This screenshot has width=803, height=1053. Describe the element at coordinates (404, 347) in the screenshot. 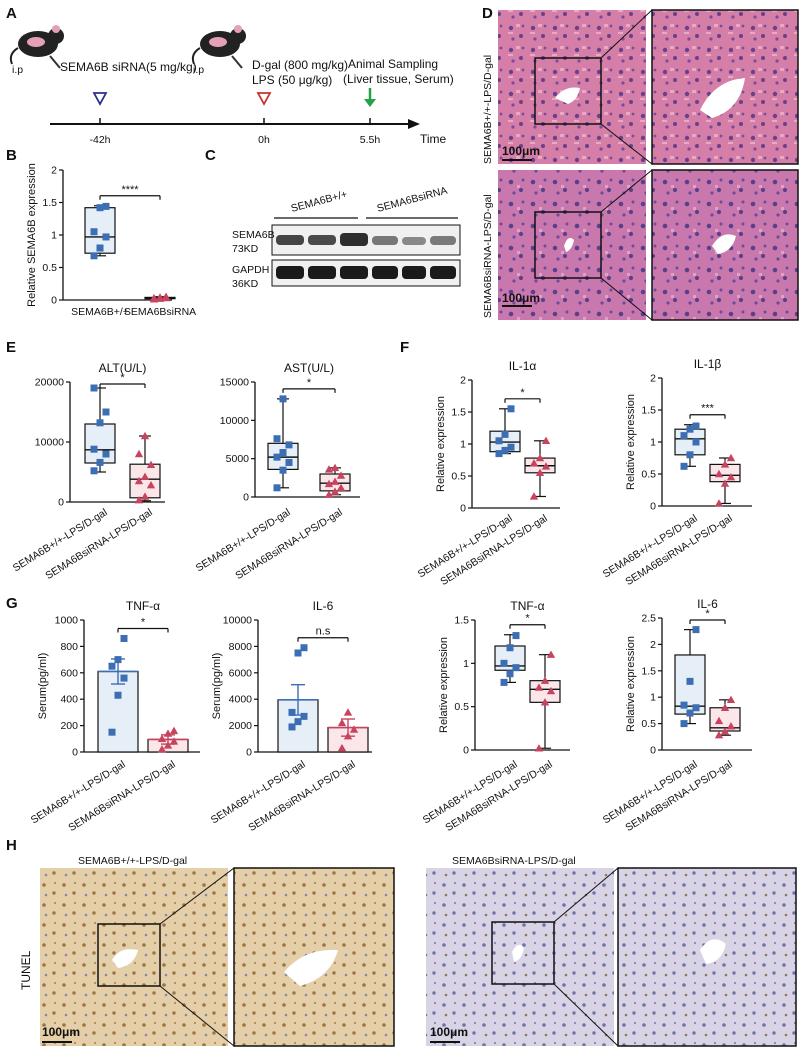

I see `panel-letter-f: F` at that location.